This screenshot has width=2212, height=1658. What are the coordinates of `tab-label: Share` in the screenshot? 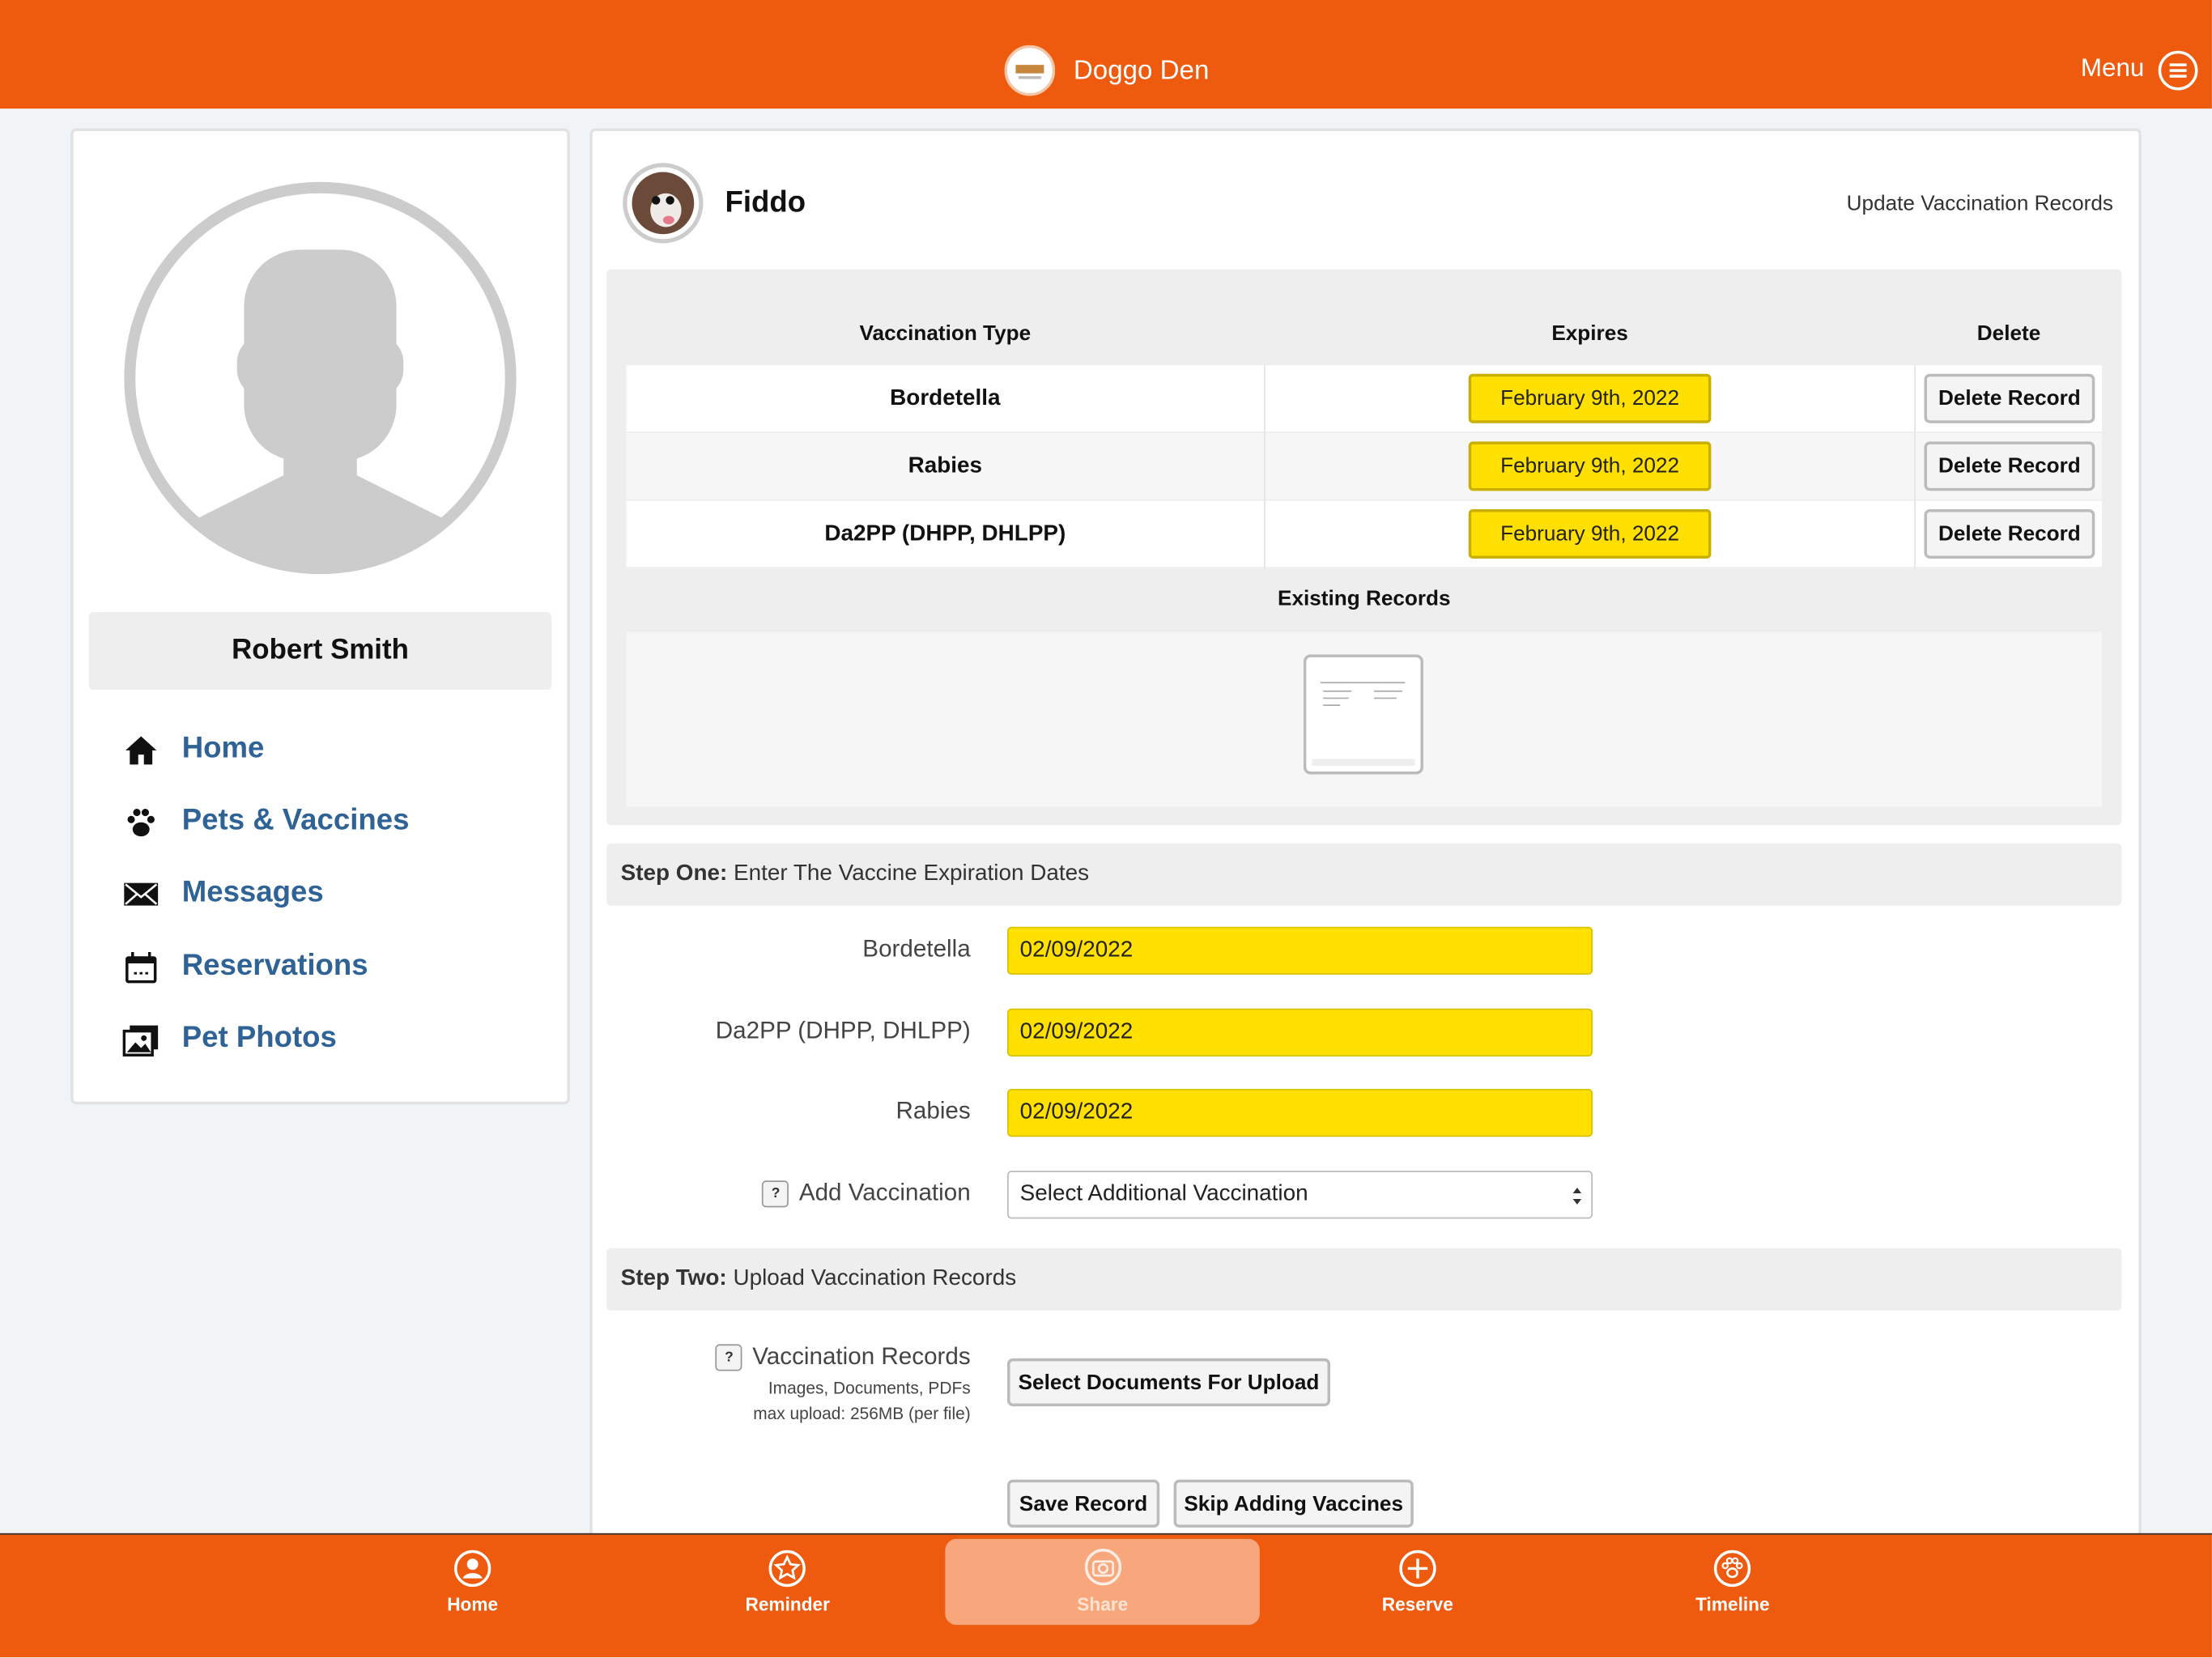 It's located at (1103, 1604).